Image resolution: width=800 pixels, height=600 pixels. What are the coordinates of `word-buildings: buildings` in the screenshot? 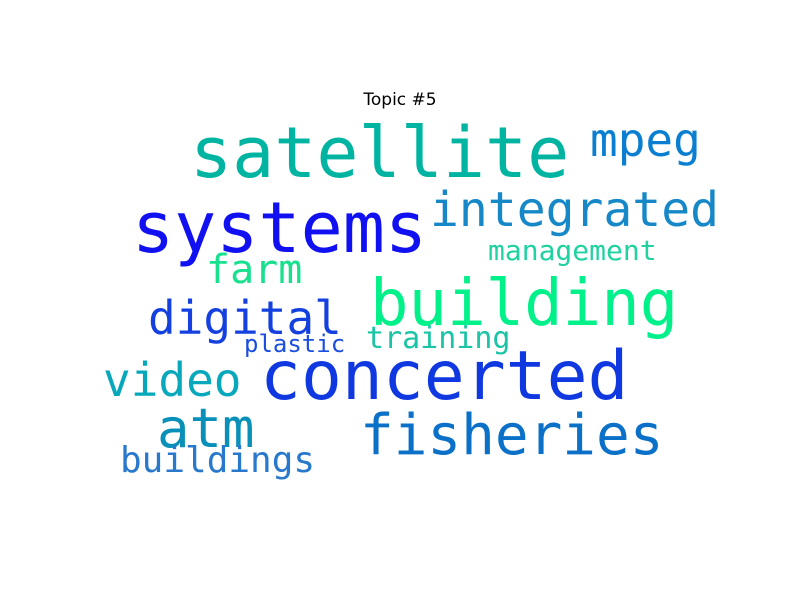 It's located at (218, 460).